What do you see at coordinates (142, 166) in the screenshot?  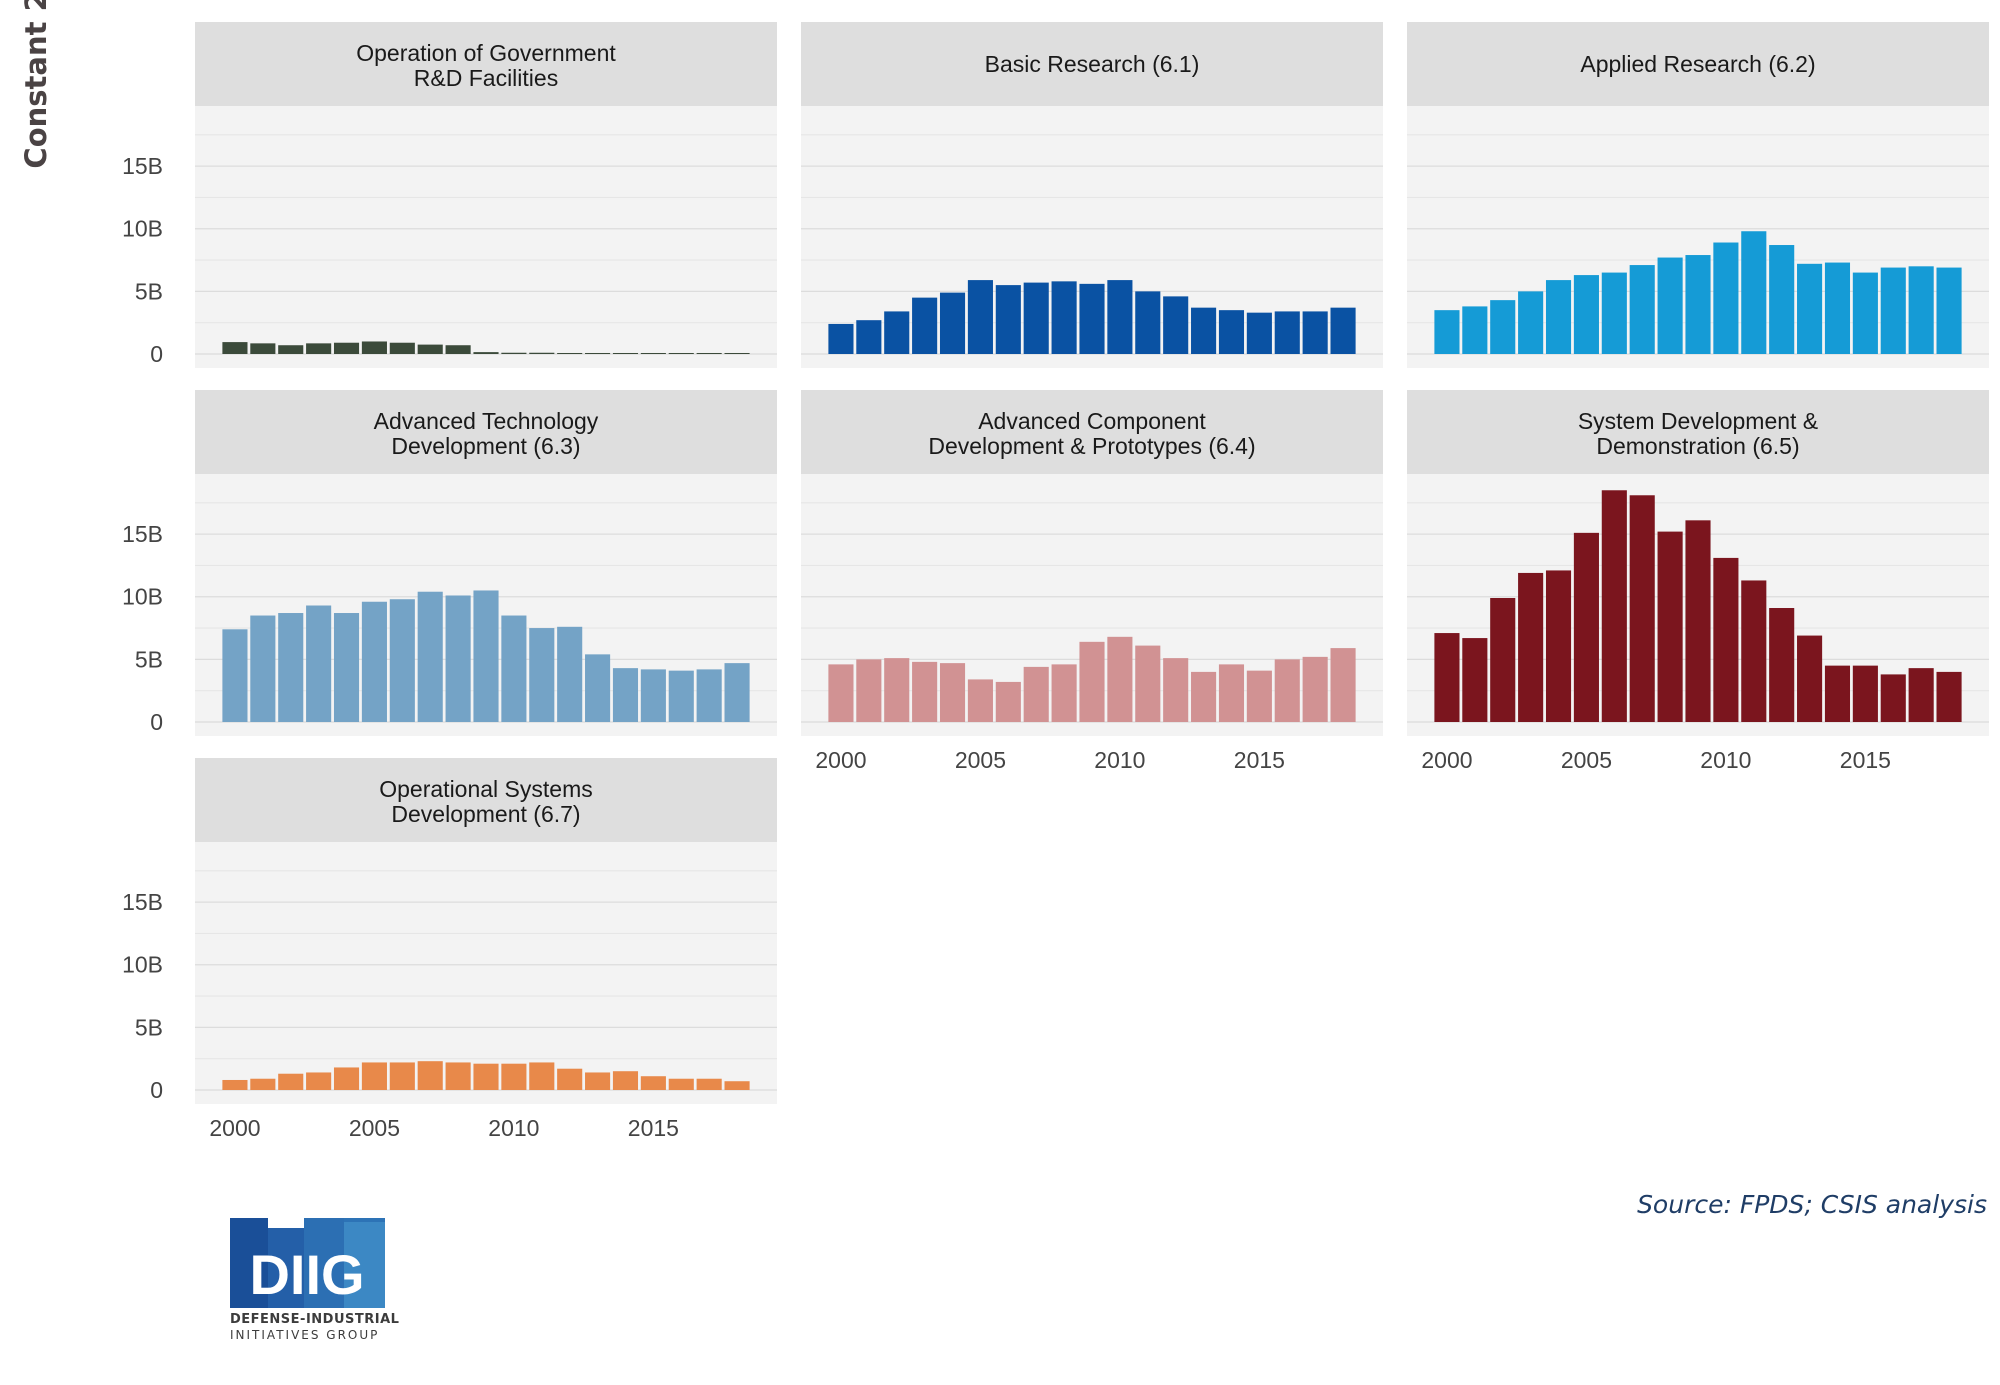 I see `y-tick-label: 15B` at bounding box center [142, 166].